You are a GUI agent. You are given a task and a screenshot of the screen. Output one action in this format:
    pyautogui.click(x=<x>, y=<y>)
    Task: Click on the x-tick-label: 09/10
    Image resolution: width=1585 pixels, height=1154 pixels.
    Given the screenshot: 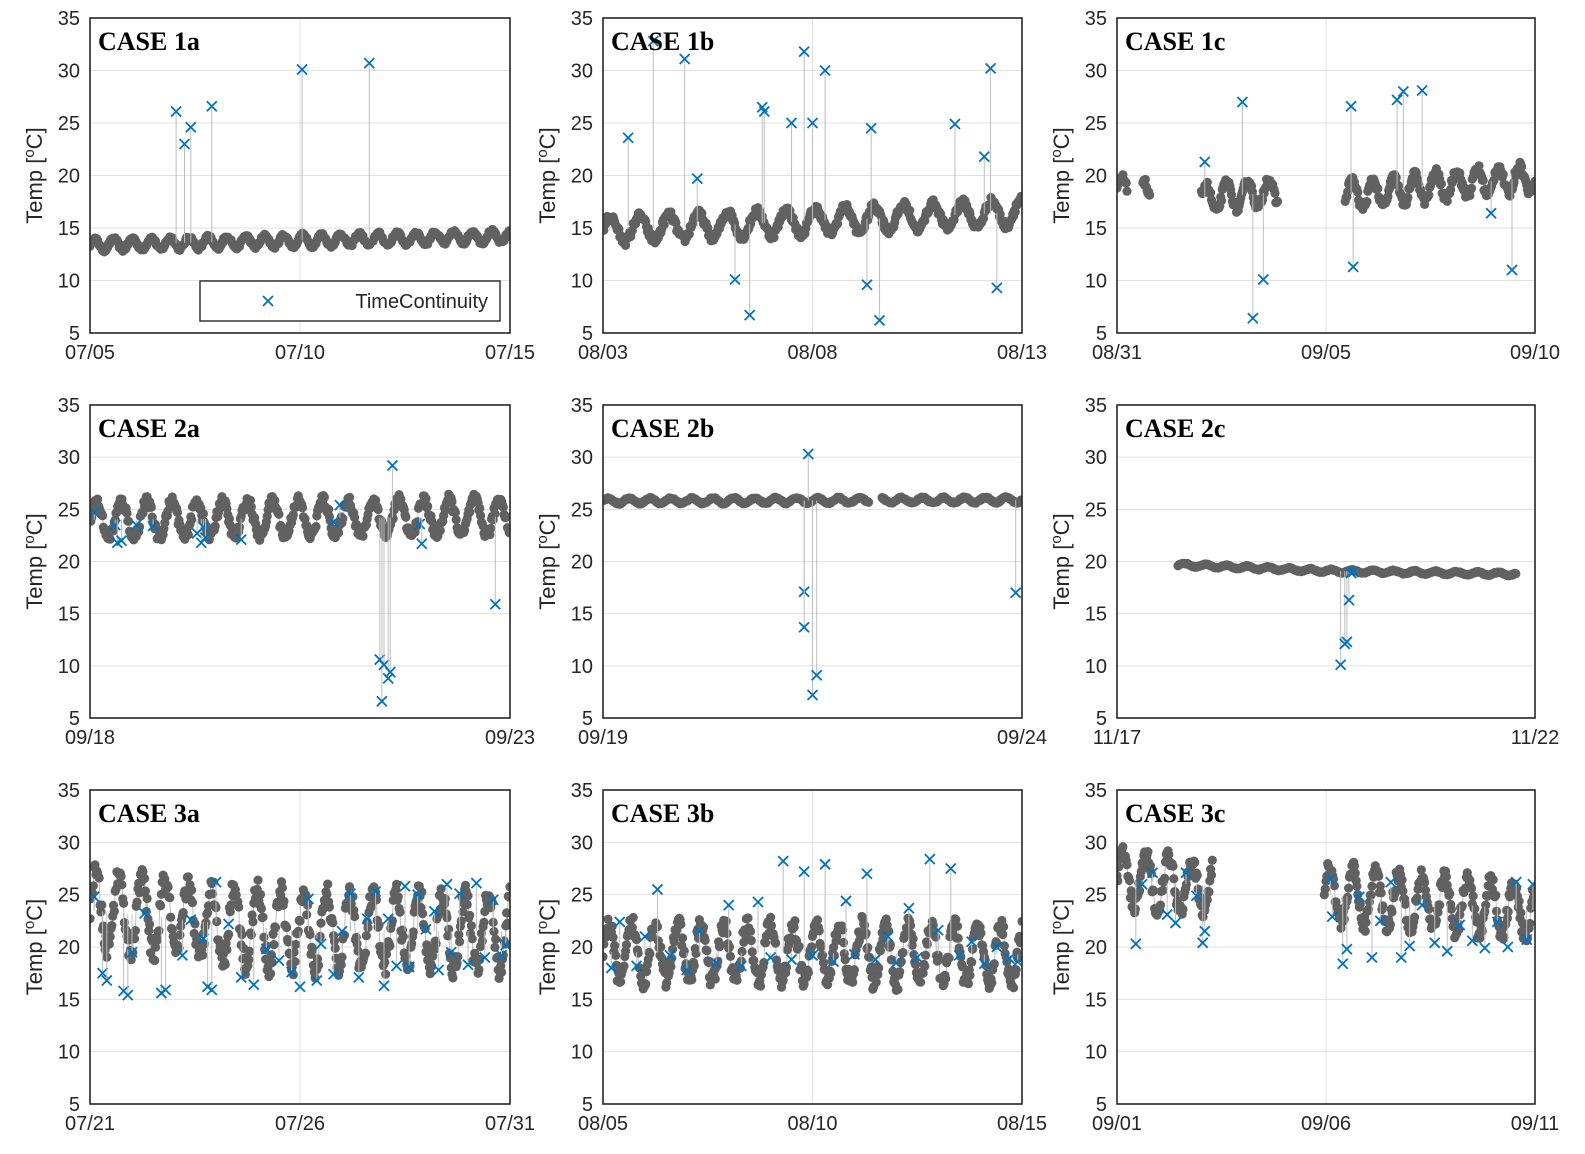 What is the action you would take?
    pyautogui.click(x=1535, y=353)
    